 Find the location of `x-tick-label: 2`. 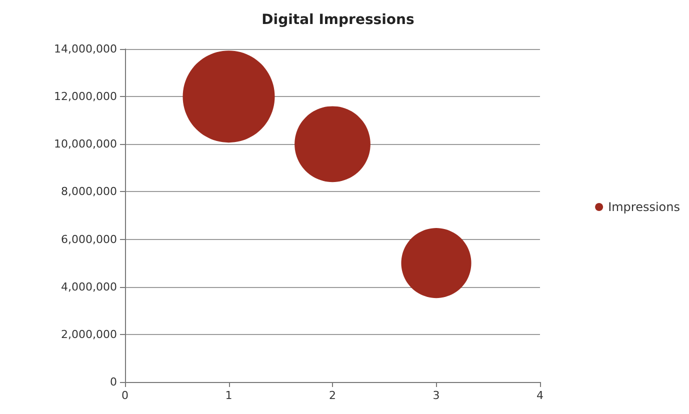

x-tick-label: 2 is located at coordinates (332, 395).